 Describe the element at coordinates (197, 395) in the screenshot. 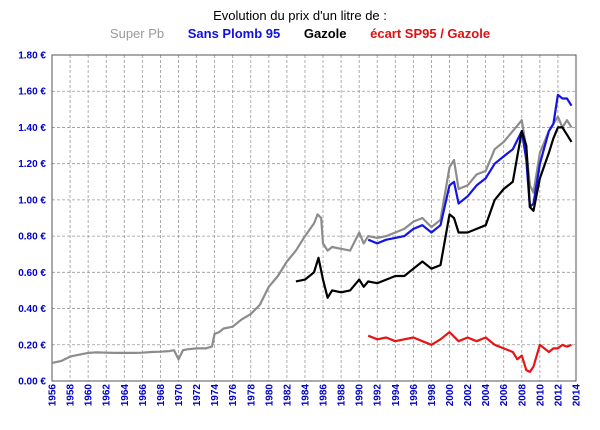

I see `x-tick-label: 1972` at that location.